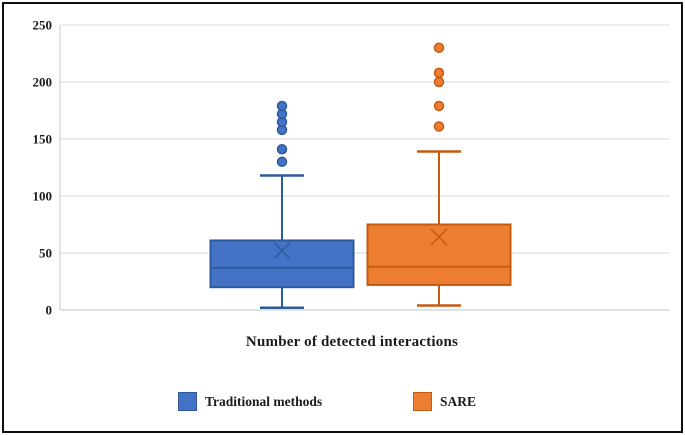 The image size is (685, 435). Describe the element at coordinates (187, 401) in the screenshot. I see `legend-swatch-traditional-methods` at that location.